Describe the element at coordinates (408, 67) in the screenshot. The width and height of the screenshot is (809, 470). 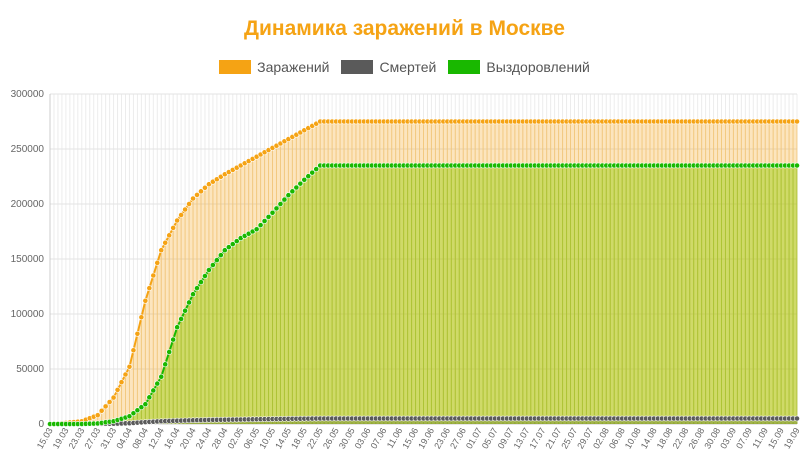
I see `legend-label-deaths: Смертей` at that location.